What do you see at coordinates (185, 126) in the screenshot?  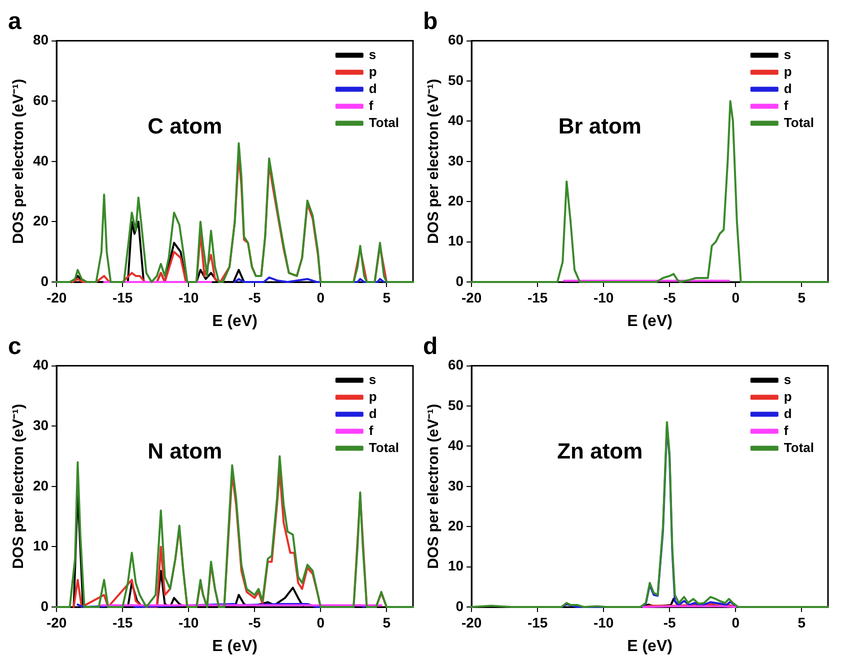 I see `annotation: C atom` at bounding box center [185, 126].